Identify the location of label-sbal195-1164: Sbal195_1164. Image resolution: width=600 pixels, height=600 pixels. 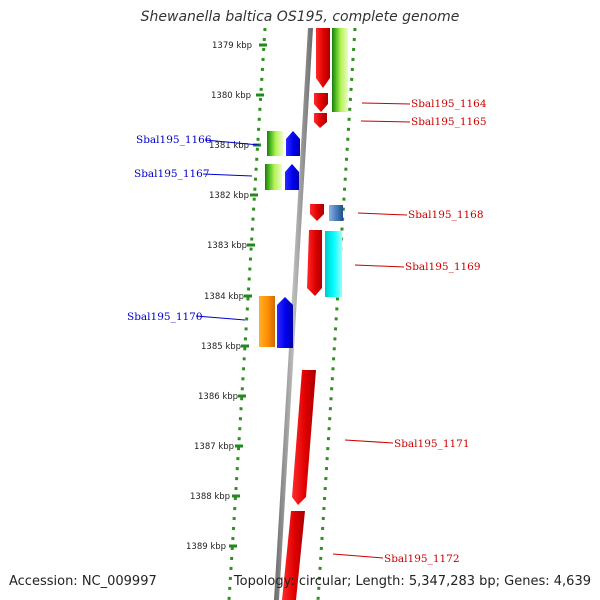
(449, 104).